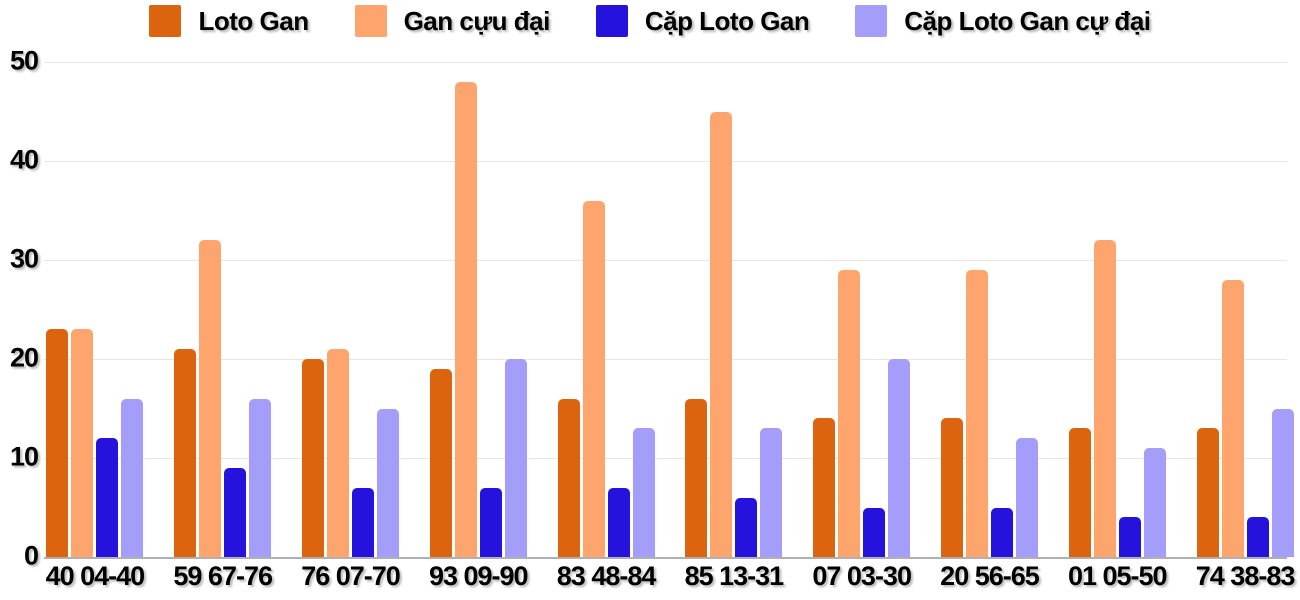  What do you see at coordinates (990, 576) in the screenshot?
I see `x-category-label: 20 56-65` at bounding box center [990, 576].